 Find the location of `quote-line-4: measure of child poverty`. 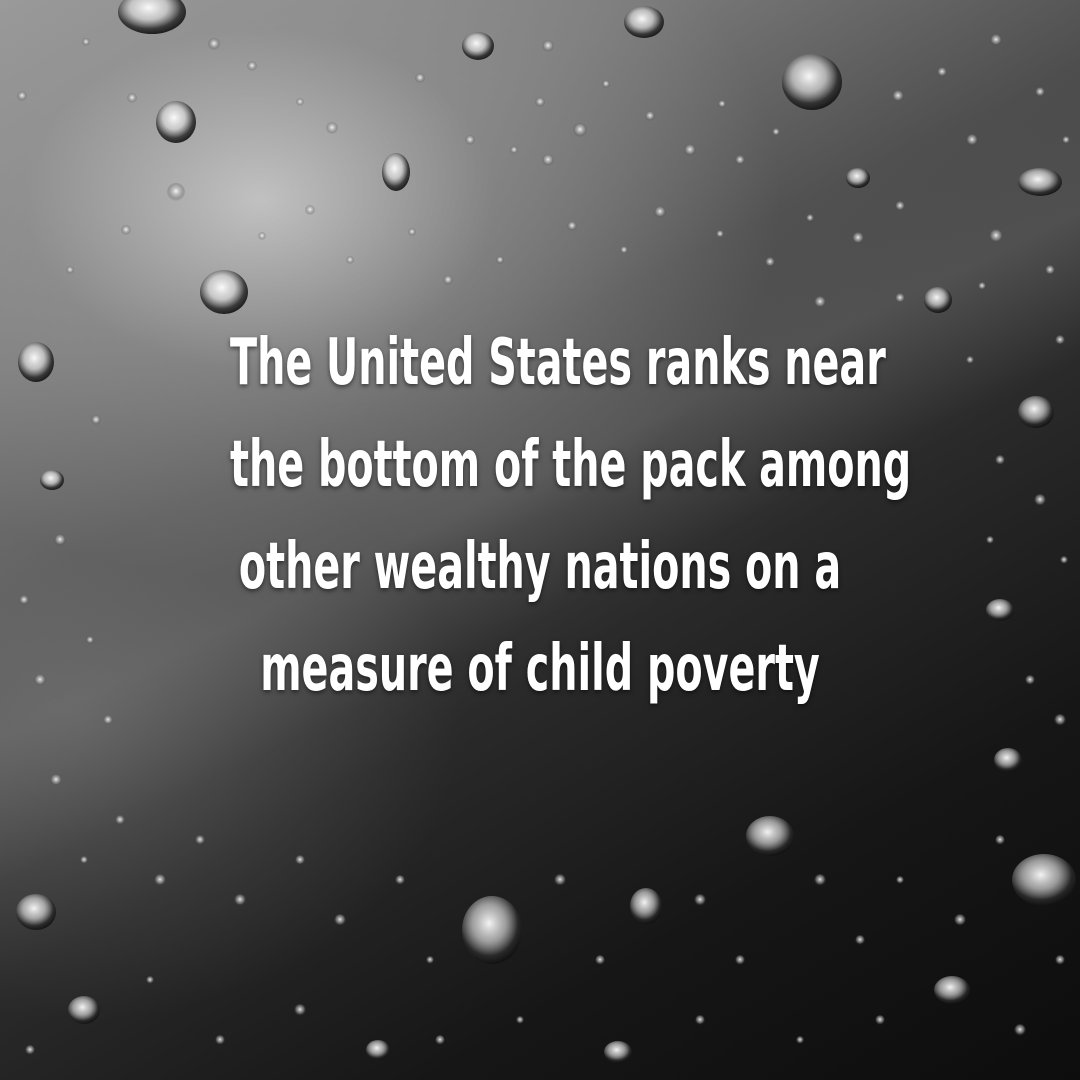

quote-line-4: measure of child poverty is located at coordinates (540, 669).